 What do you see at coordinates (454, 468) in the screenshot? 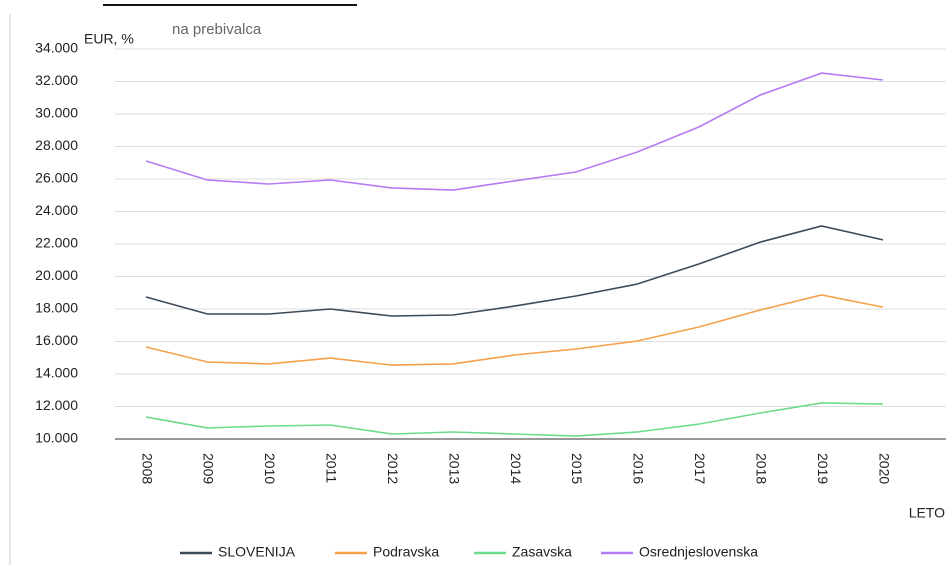
I see `x-tick-label: 2013` at bounding box center [454, 468].